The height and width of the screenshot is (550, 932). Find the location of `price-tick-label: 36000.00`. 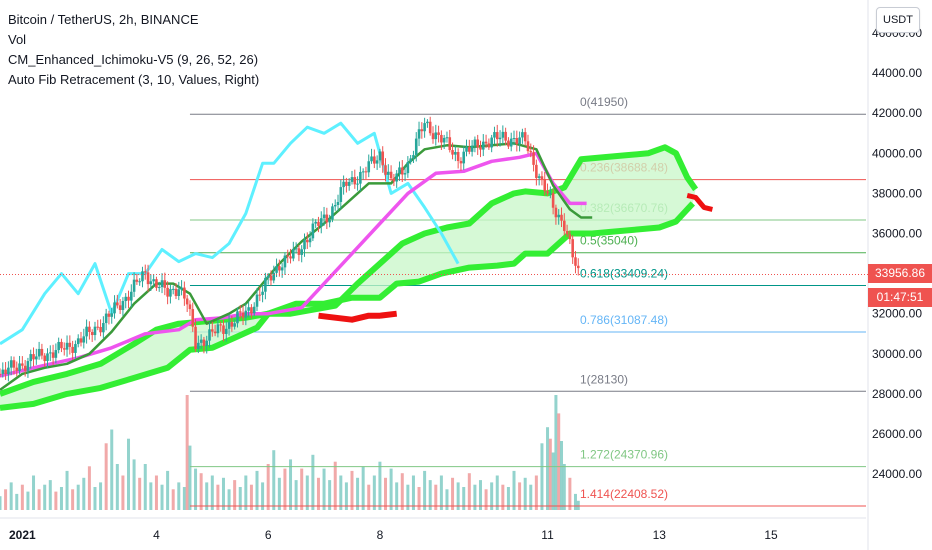

price-tick-label: 36000.00 is located at coordinates (897, 234).